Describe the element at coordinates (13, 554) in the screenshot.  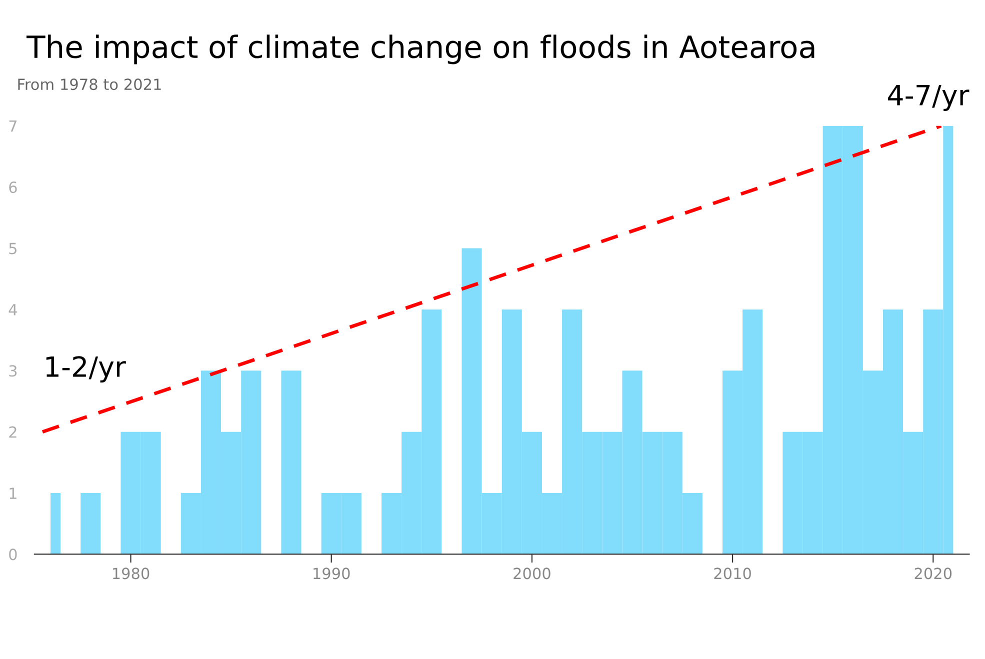
I see `y-tick-label: 0` at that location.